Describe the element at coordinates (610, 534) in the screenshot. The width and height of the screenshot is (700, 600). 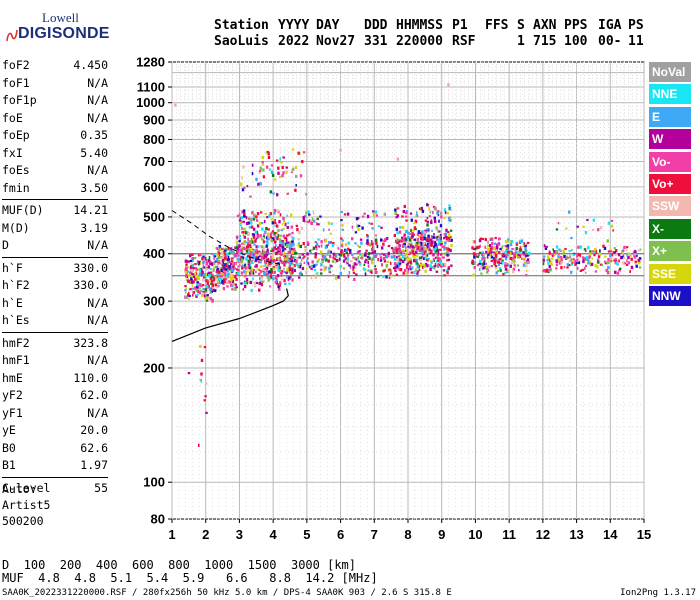
I see `x-tick-label: 14` at that location.